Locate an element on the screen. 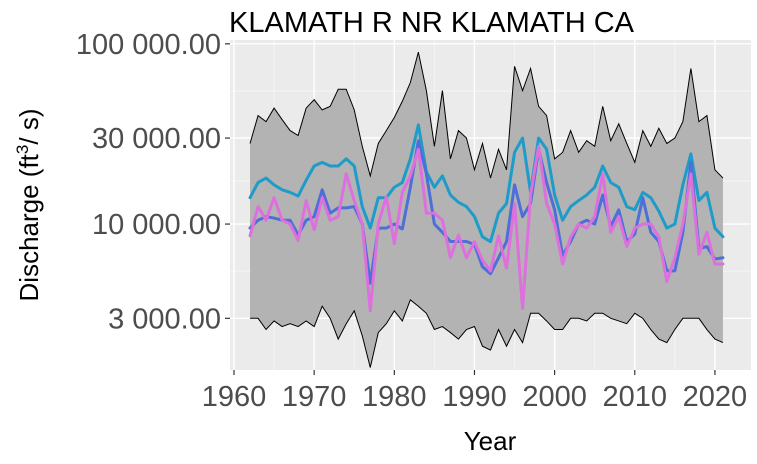 The height and width of the screenshot is (464, 757). x-tick-label: 2000 is located at coordinates (554, 397).